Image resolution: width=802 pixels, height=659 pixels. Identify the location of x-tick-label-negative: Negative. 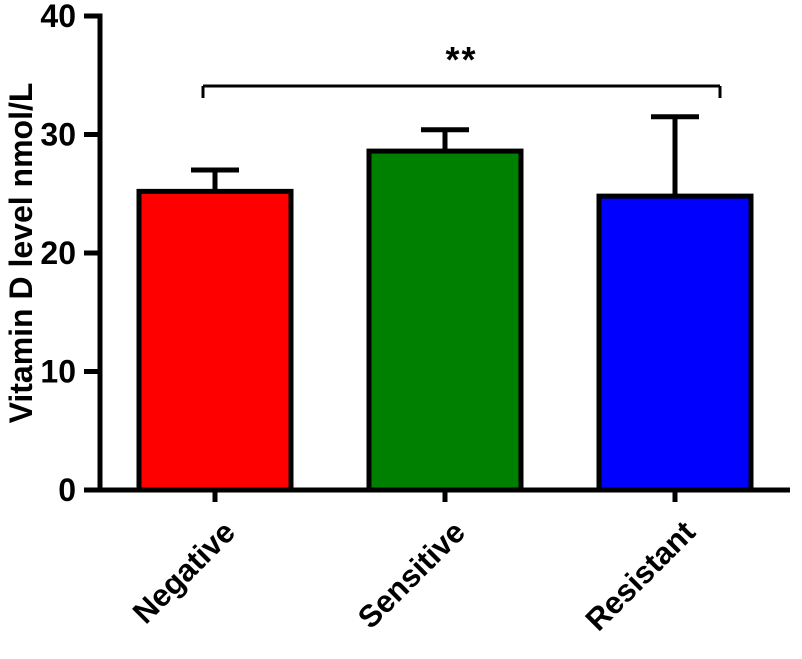
(184, 572).